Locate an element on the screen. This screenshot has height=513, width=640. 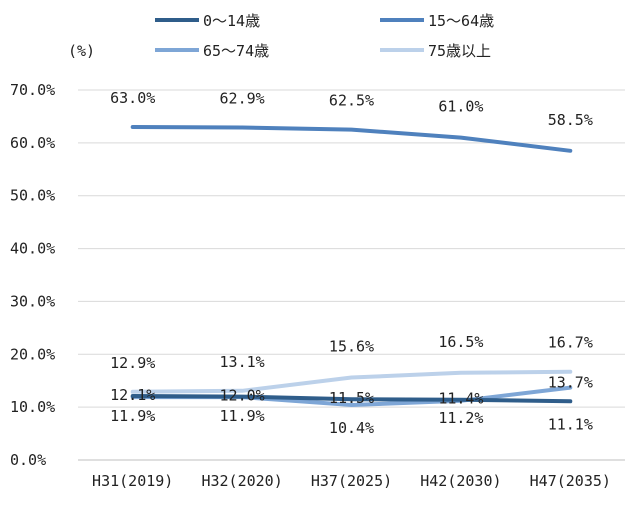
legend-label: 15～64歳 is located at coordinates (461, 21).